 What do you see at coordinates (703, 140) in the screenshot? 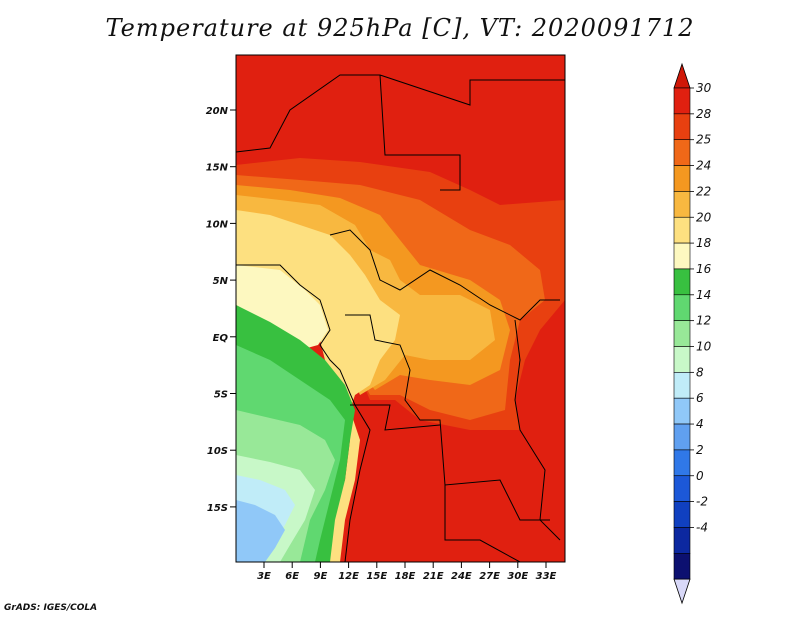
I see `colorbar-label: 25` at bounding box center [703, 140].